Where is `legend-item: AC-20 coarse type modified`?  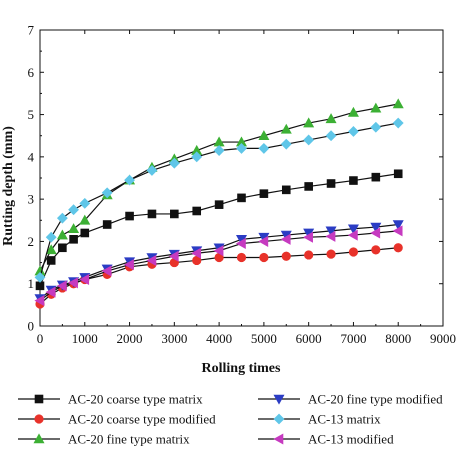
legend-item: AC-20 coarse type modified is located at coordinates (117, 419).